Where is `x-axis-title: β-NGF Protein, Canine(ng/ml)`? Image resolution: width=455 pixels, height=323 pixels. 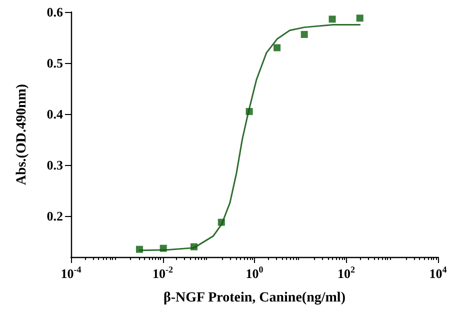 x-axis-title: β-NGF Protein, Canine(ng/ml) is located at coordinates (255, 298).